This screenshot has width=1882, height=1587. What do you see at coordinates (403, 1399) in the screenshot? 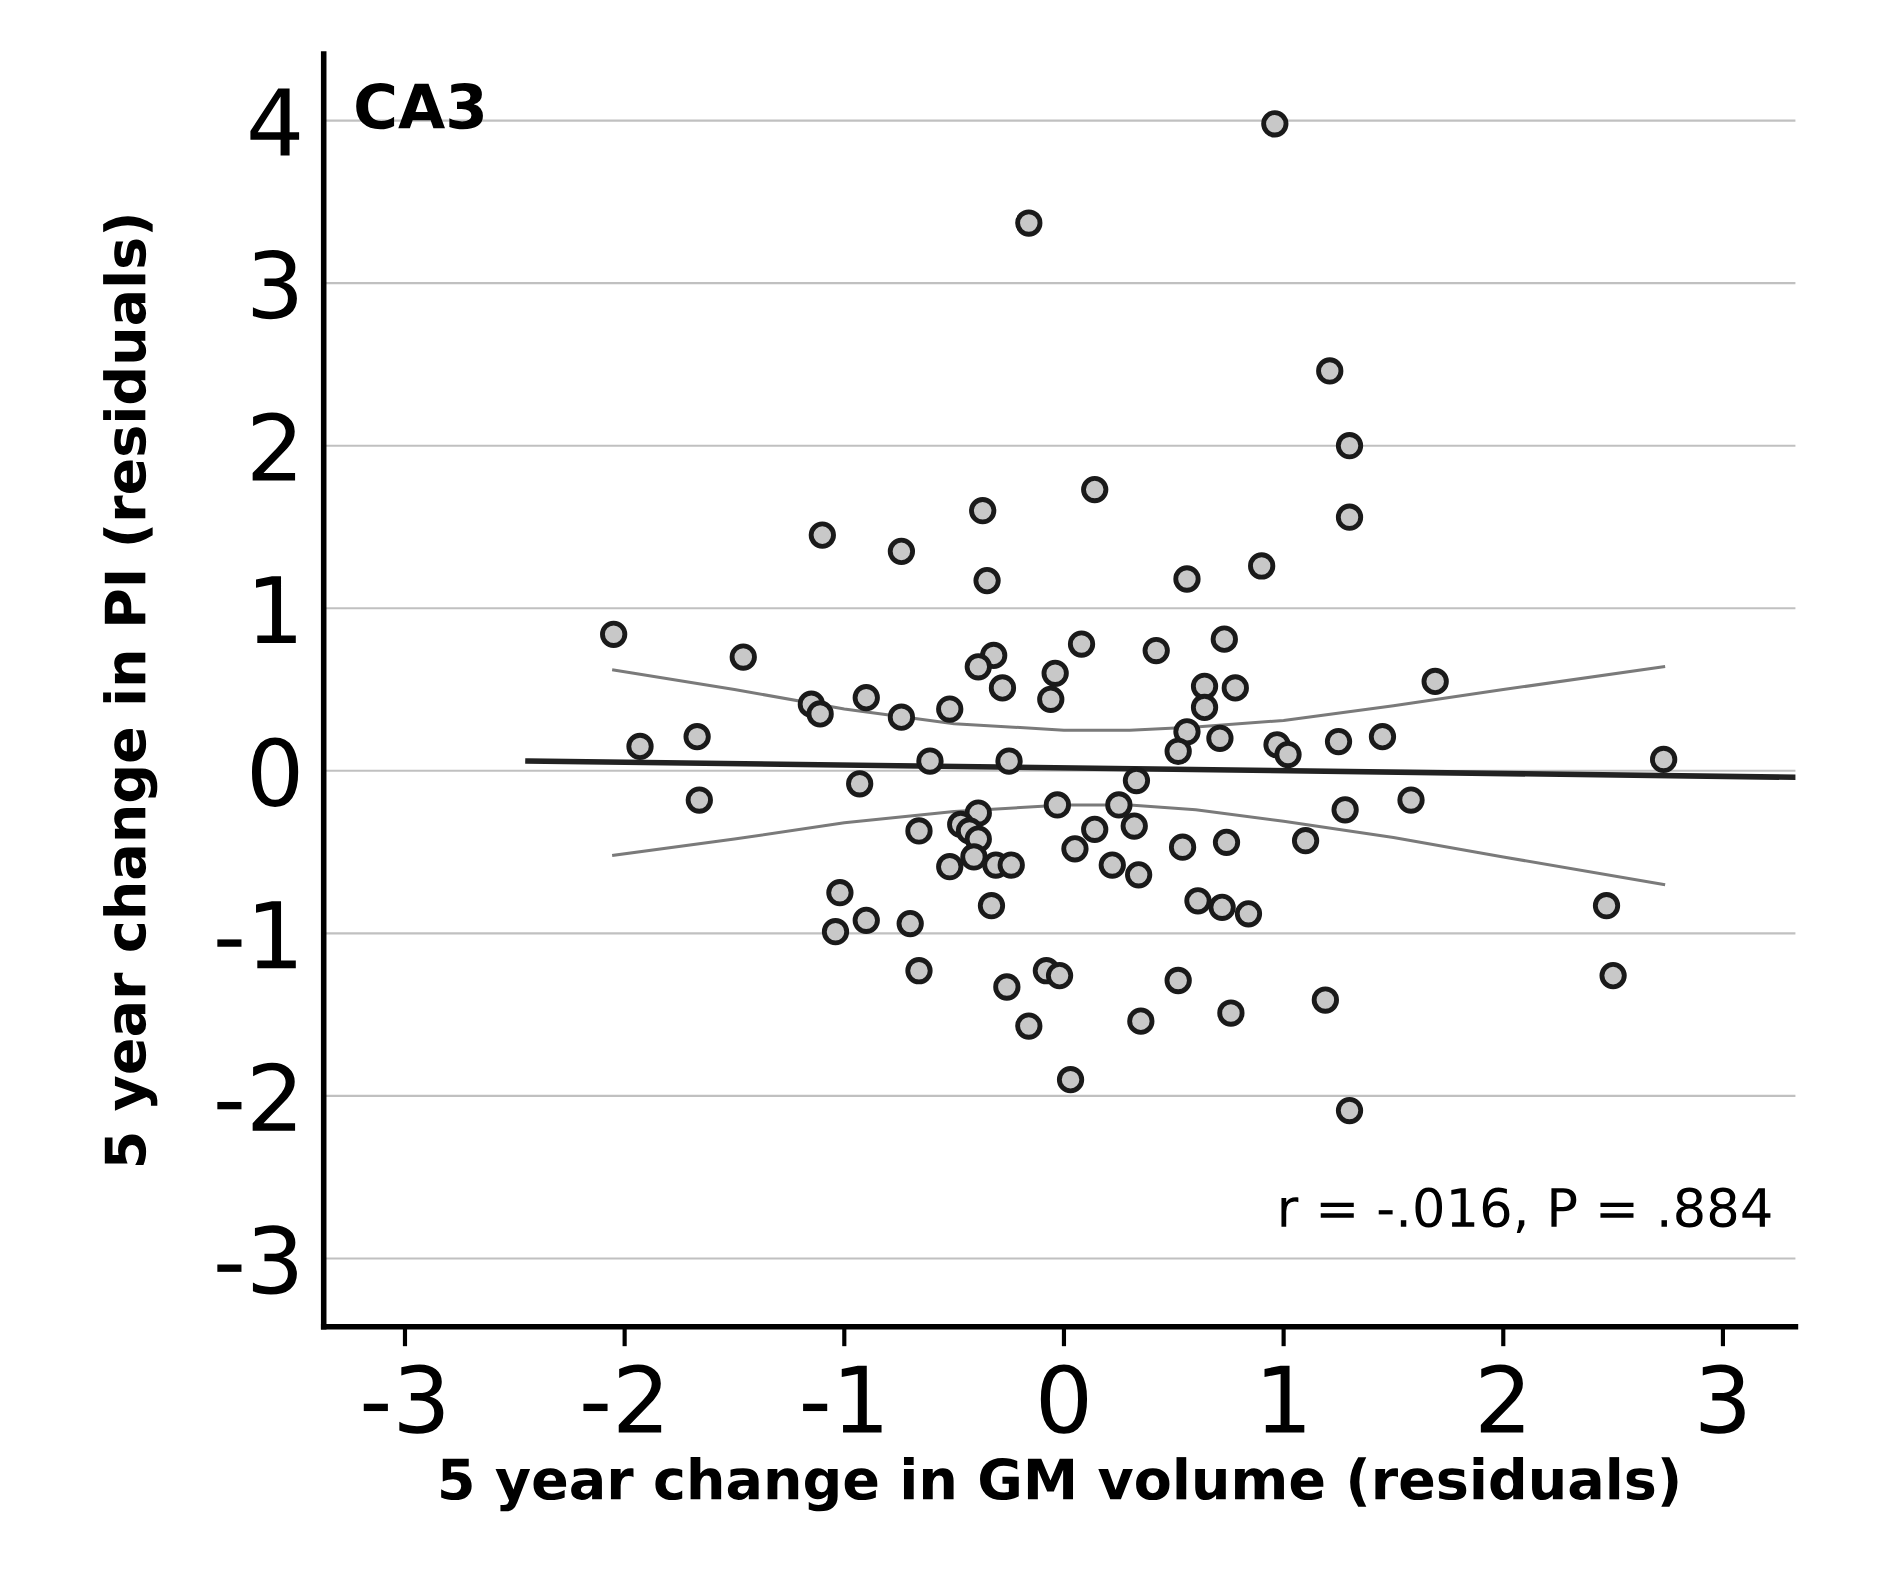
I see `x-tick-label: -3` at bounding box center [403, 1399].